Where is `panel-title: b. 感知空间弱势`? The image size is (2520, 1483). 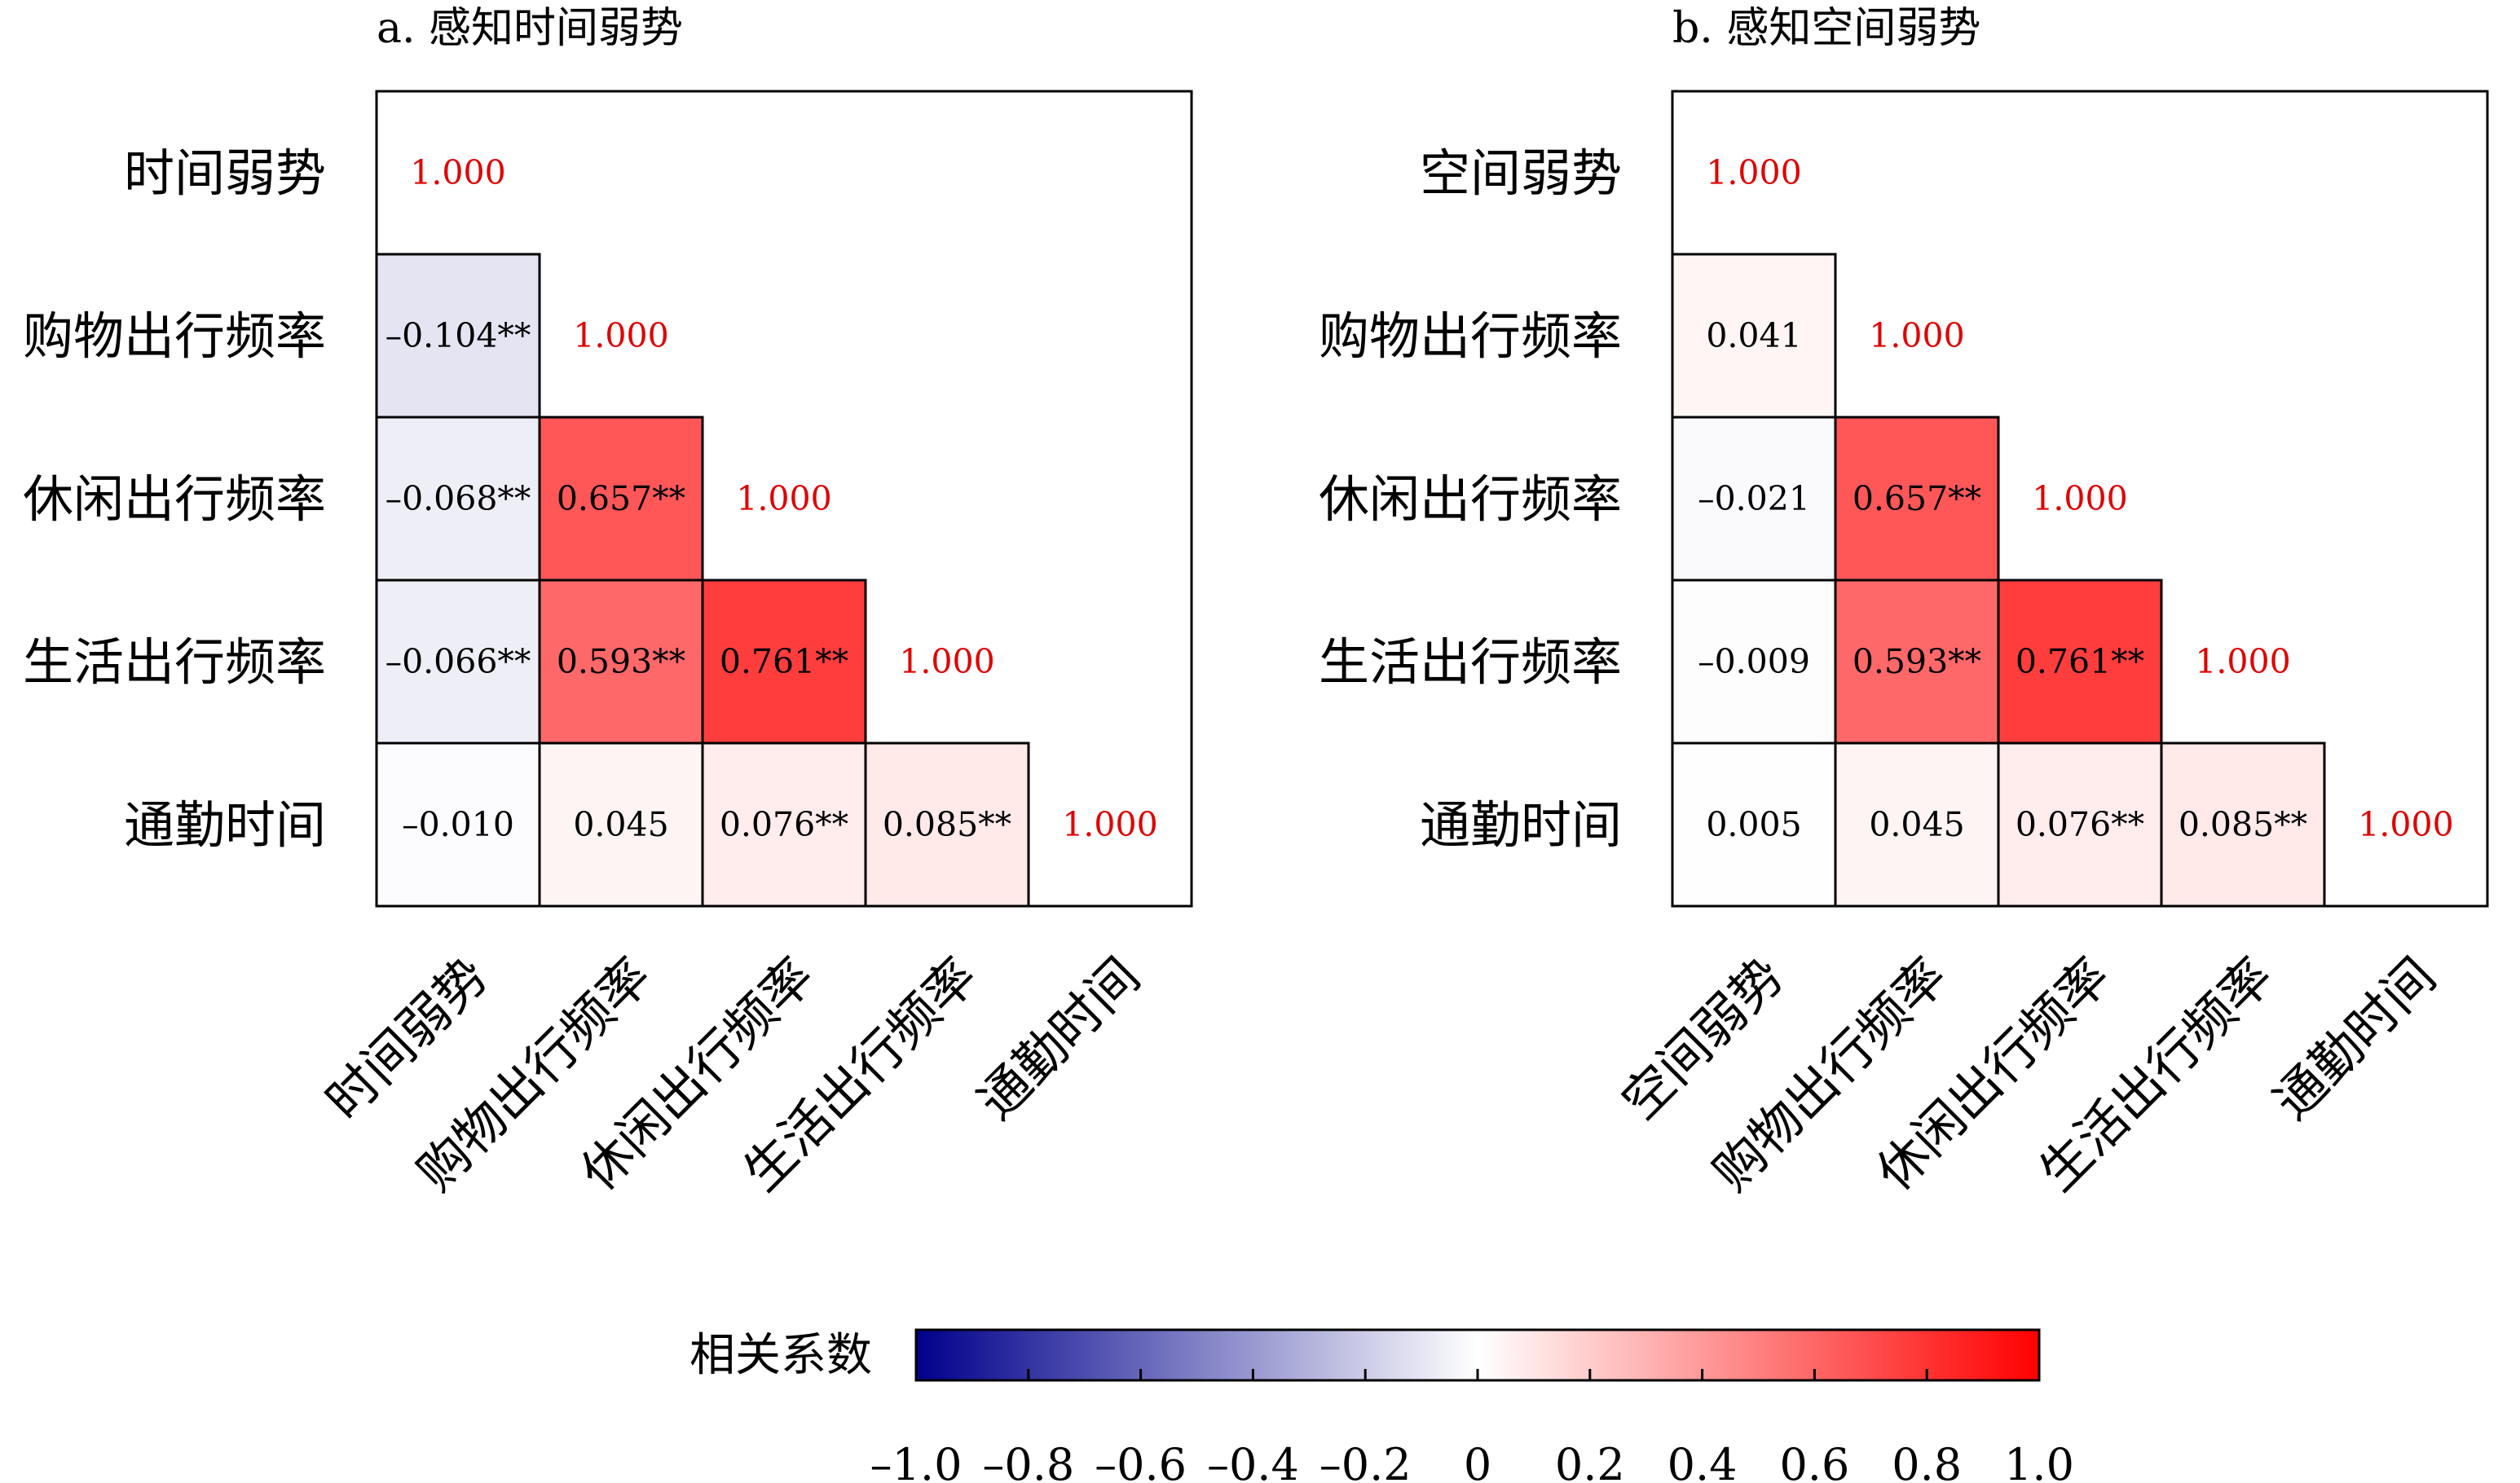
panel-title: b. 感知空间弱势 is located at coordinates (1826, 29).